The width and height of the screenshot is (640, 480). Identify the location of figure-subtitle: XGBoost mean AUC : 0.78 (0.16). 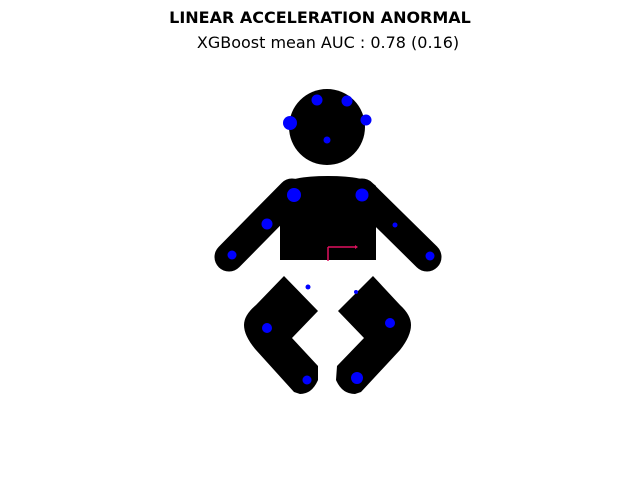
(328, 42).